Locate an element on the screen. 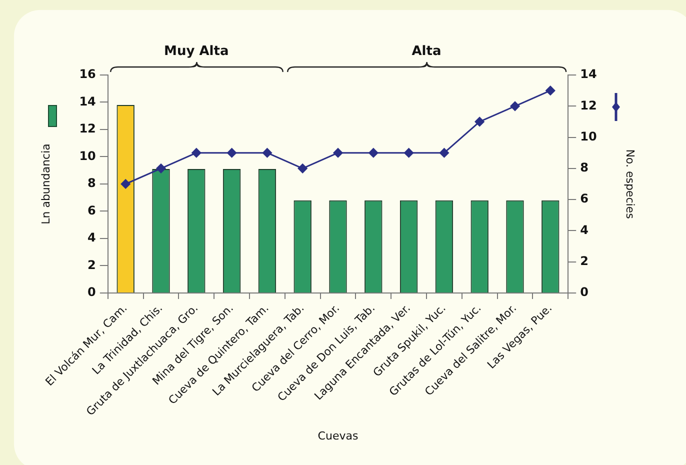  y-tick-label: 16 is located at coordinates (87, 74).